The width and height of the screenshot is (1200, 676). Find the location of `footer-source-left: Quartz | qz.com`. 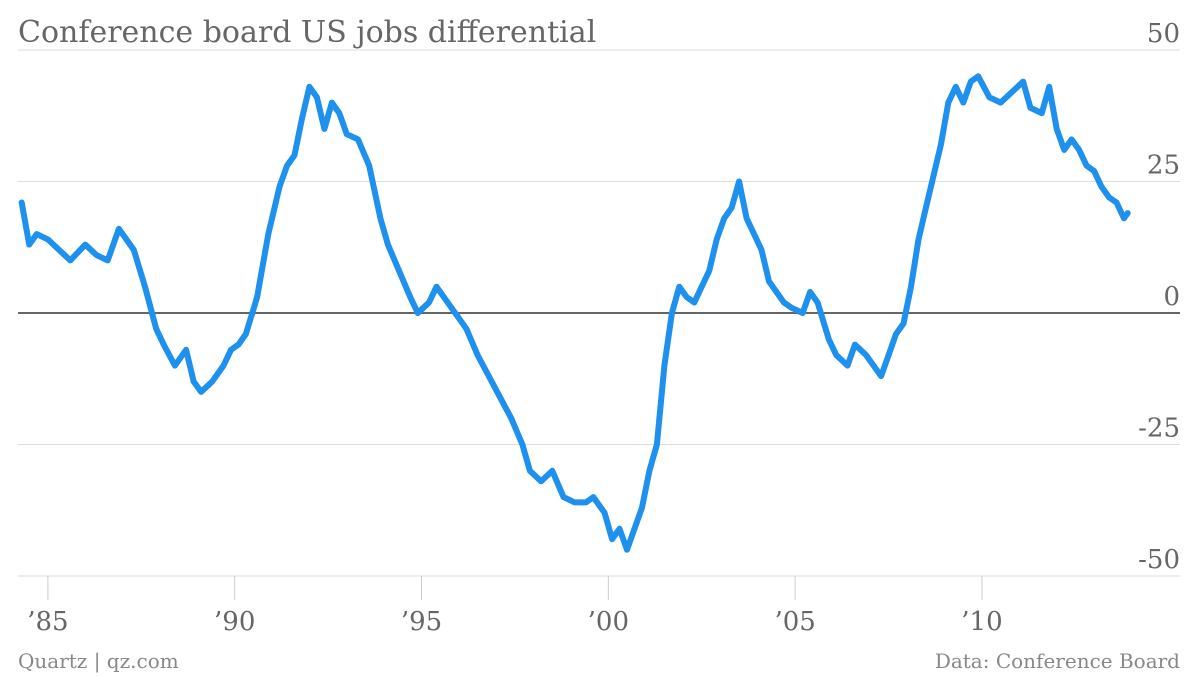

footer-source-left: Quartz | qz.com is located at coordinates (98, 661).